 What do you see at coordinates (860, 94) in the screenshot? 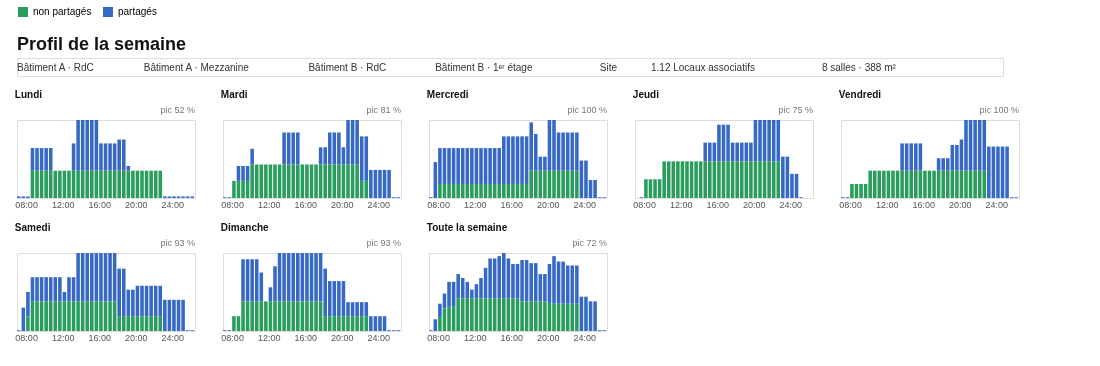
I see `chart-title: Vendredi` at bounding box center [860, 94].